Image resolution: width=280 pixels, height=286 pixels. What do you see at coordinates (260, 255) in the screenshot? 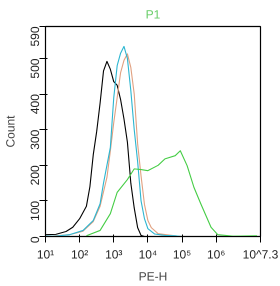
I see `x-tick-label: 10^7.3` at bounding box center [260, 255].